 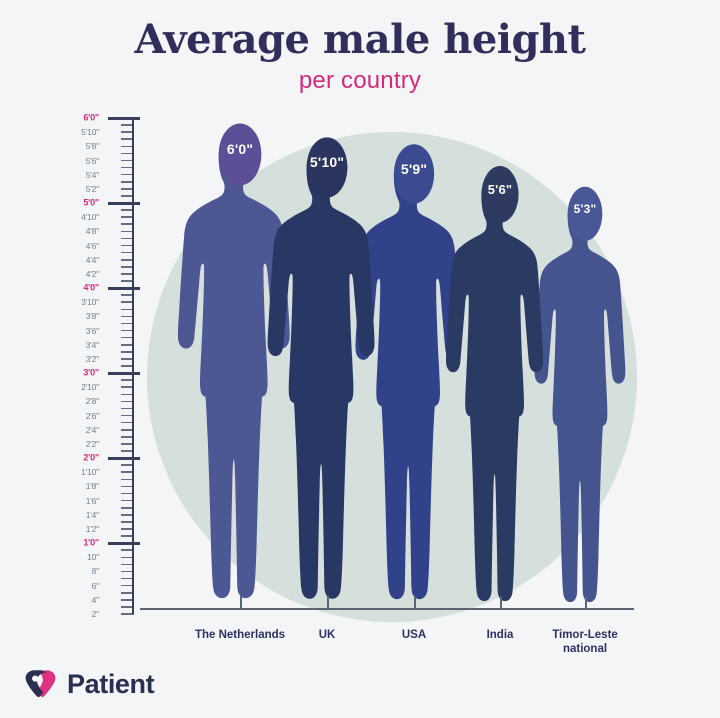 What do you see at coordinates (240, 635) in the screenshot?
I see `country-label: The Netherlands` at bounding box center [240, 635].